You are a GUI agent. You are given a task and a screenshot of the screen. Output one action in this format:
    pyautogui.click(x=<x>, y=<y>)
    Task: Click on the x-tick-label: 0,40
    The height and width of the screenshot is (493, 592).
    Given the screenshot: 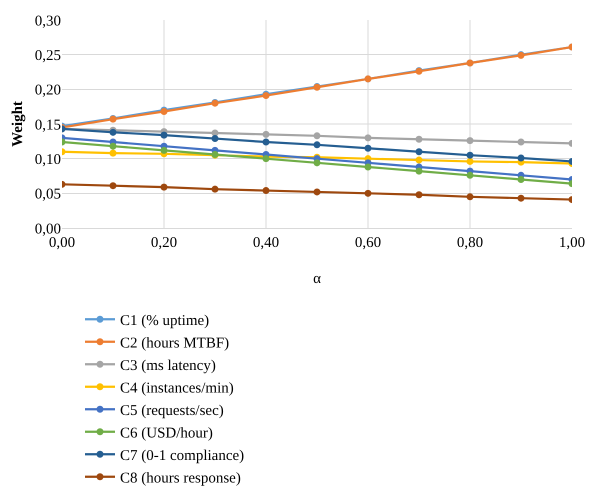 What is the action you would take?
    pyautogui.click(x=266, y=243)
    